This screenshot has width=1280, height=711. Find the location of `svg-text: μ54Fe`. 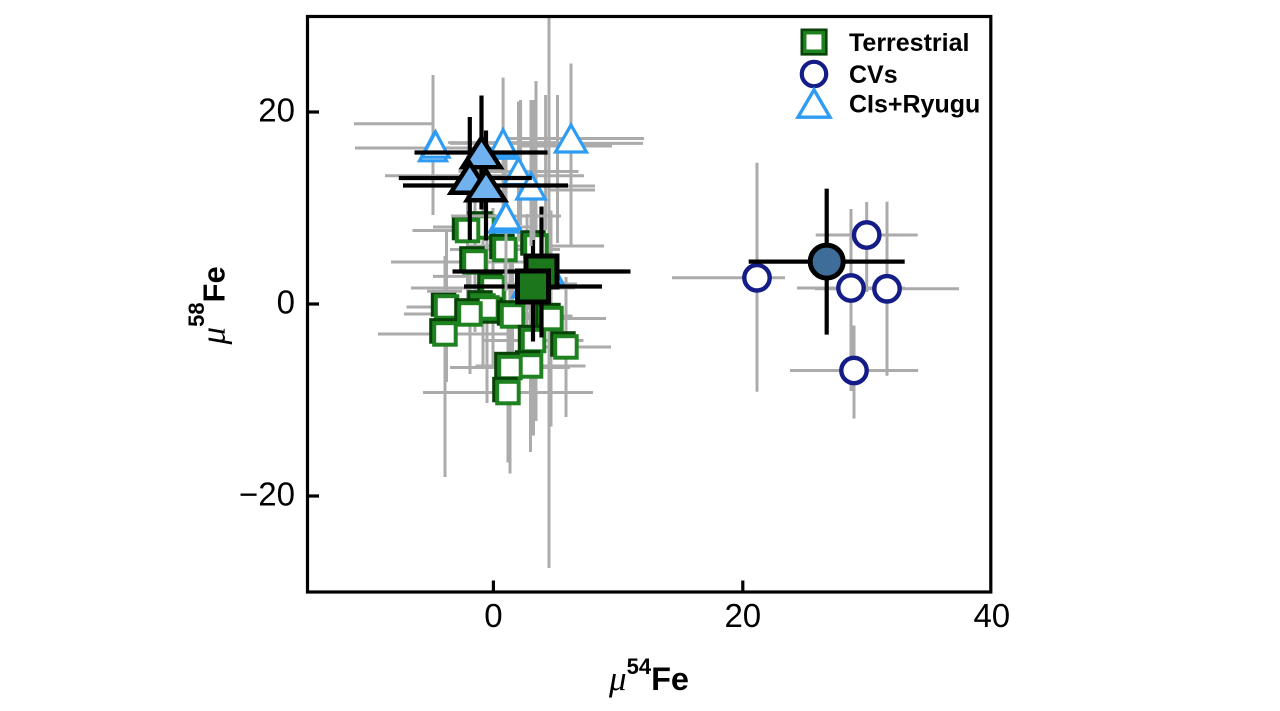

svg-text: μ54Fe is located at coordinates (648, 676).